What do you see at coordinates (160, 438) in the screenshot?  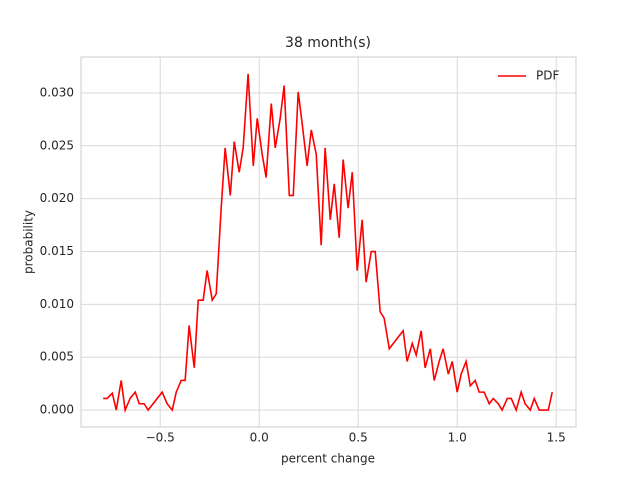 I see `x-tick-label: −0.5` at bounding box center [160, 438].